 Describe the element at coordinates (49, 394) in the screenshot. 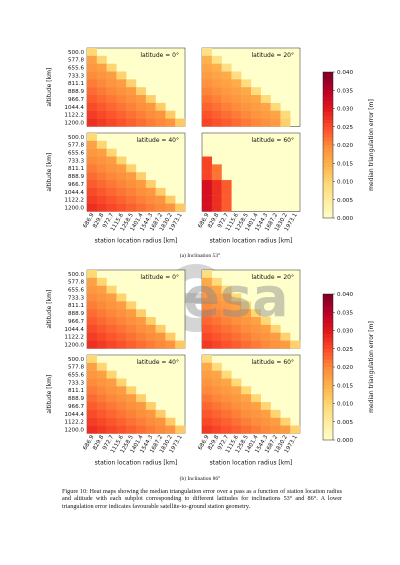

I see `y-axis-label: altitude [km]` at that location.